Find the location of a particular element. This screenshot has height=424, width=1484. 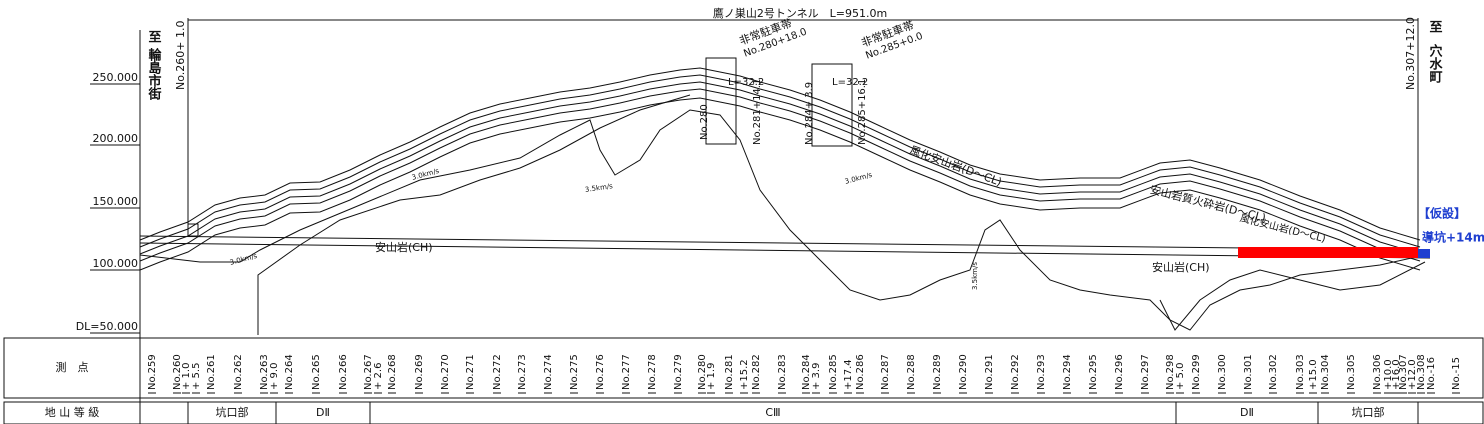

elevation-label: 150.000 is located at coordinates (116, 201).